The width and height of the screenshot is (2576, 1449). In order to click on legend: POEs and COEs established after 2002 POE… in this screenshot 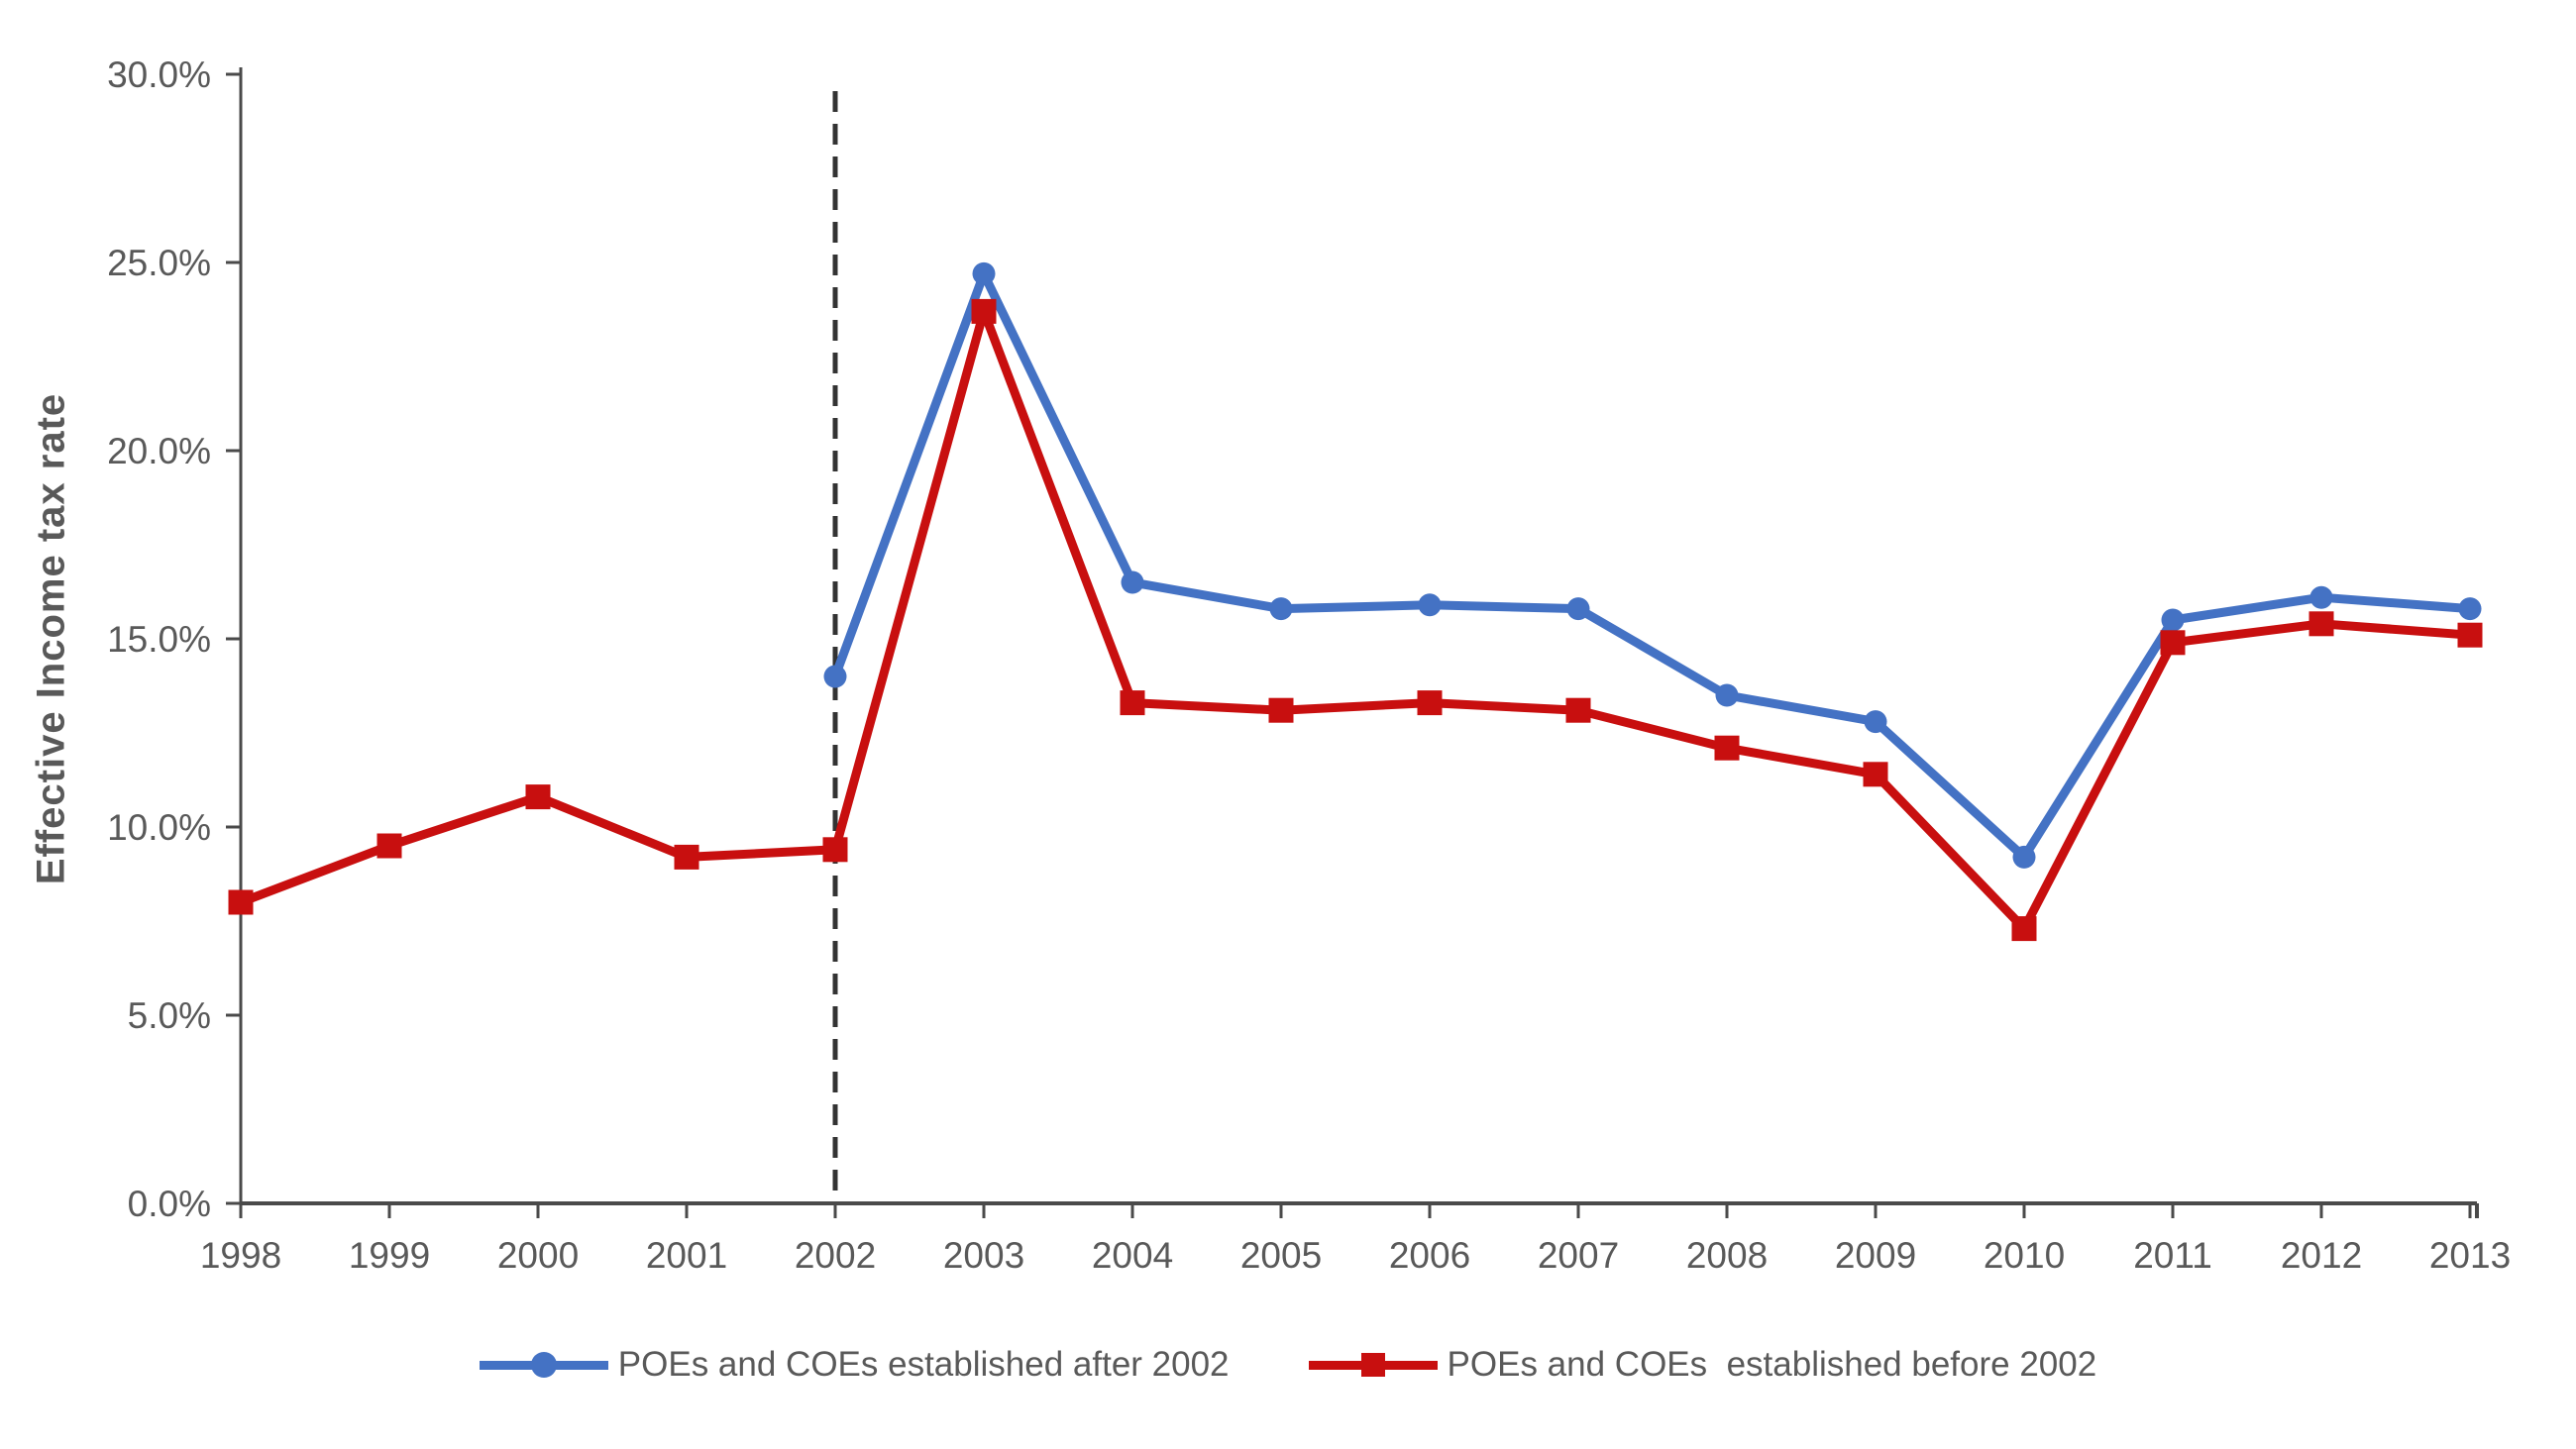, I will do `click(1288, 1365)`.